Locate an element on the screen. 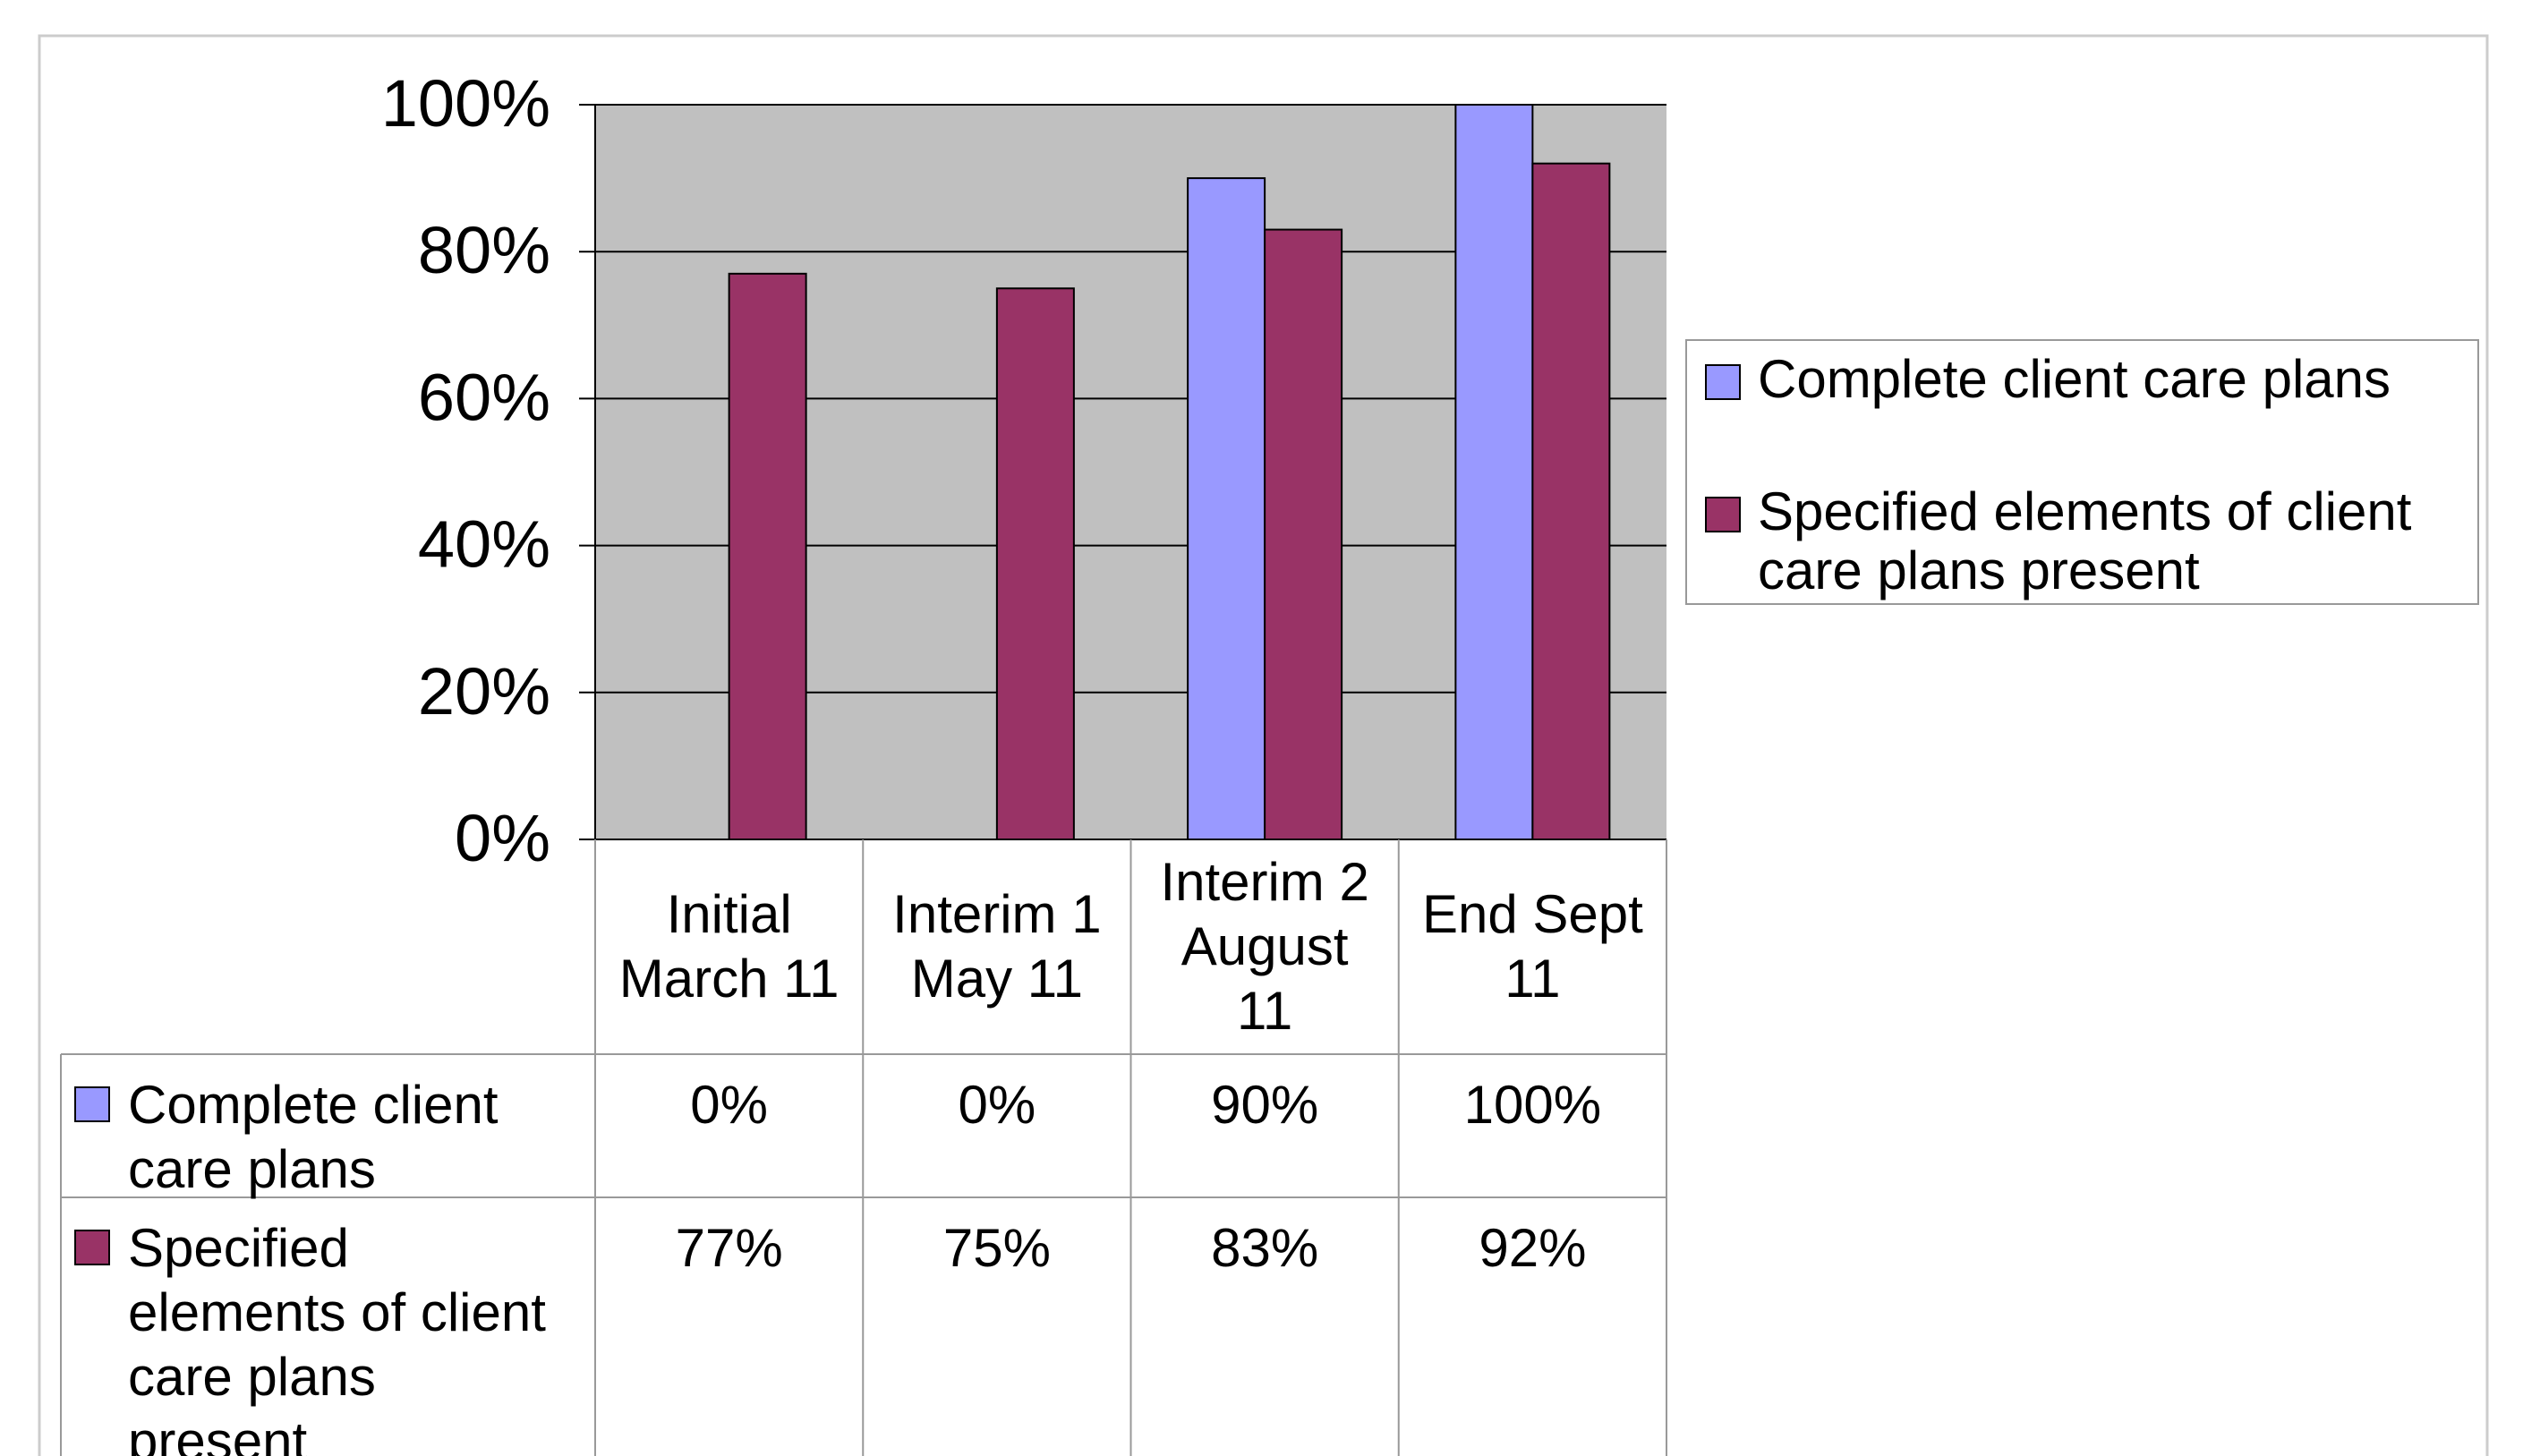  y-axis: 0% 20% 40% 60% 80% 100% is located at coordinates (488, 470).